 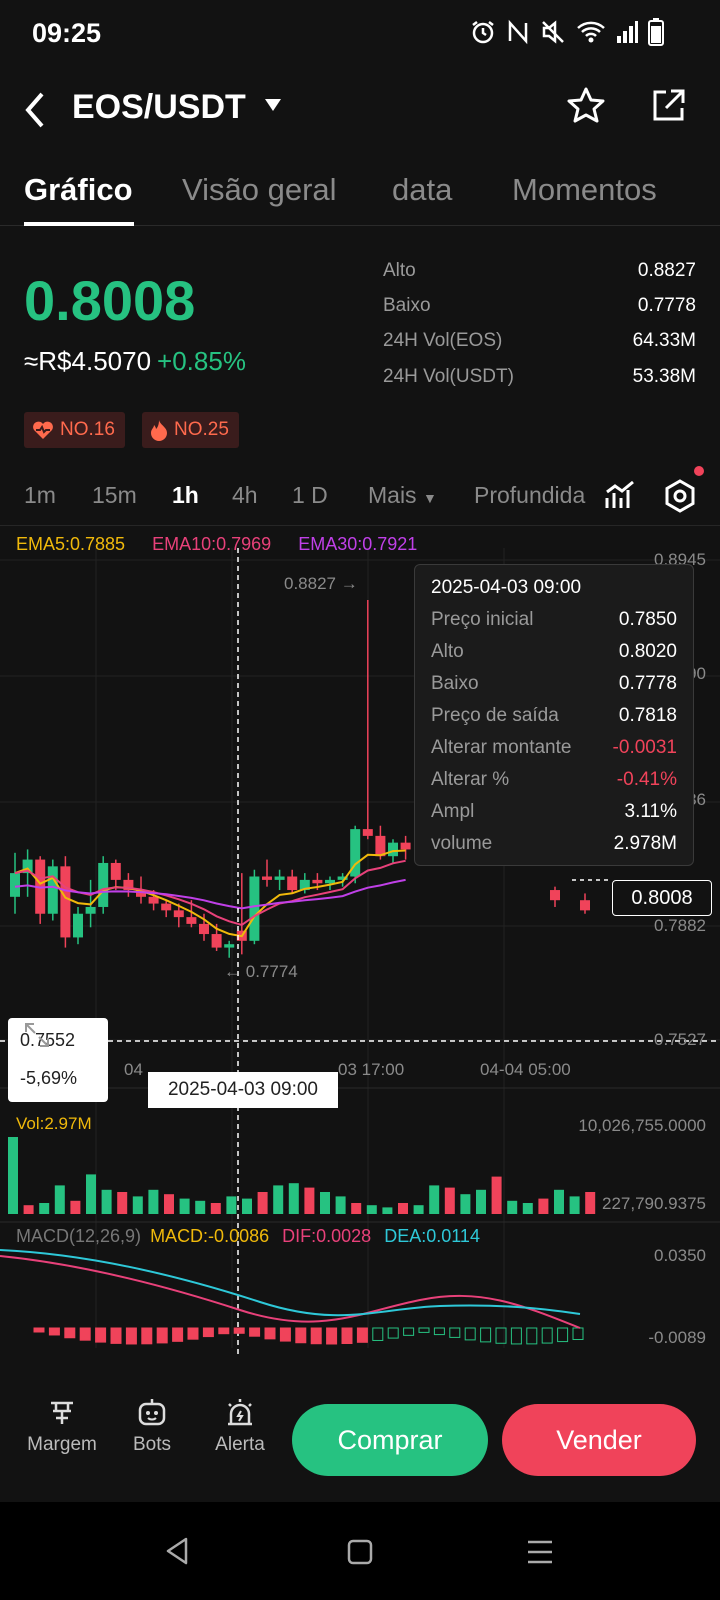 I want to click on caret-down-icon, so click(x=273, y=105).